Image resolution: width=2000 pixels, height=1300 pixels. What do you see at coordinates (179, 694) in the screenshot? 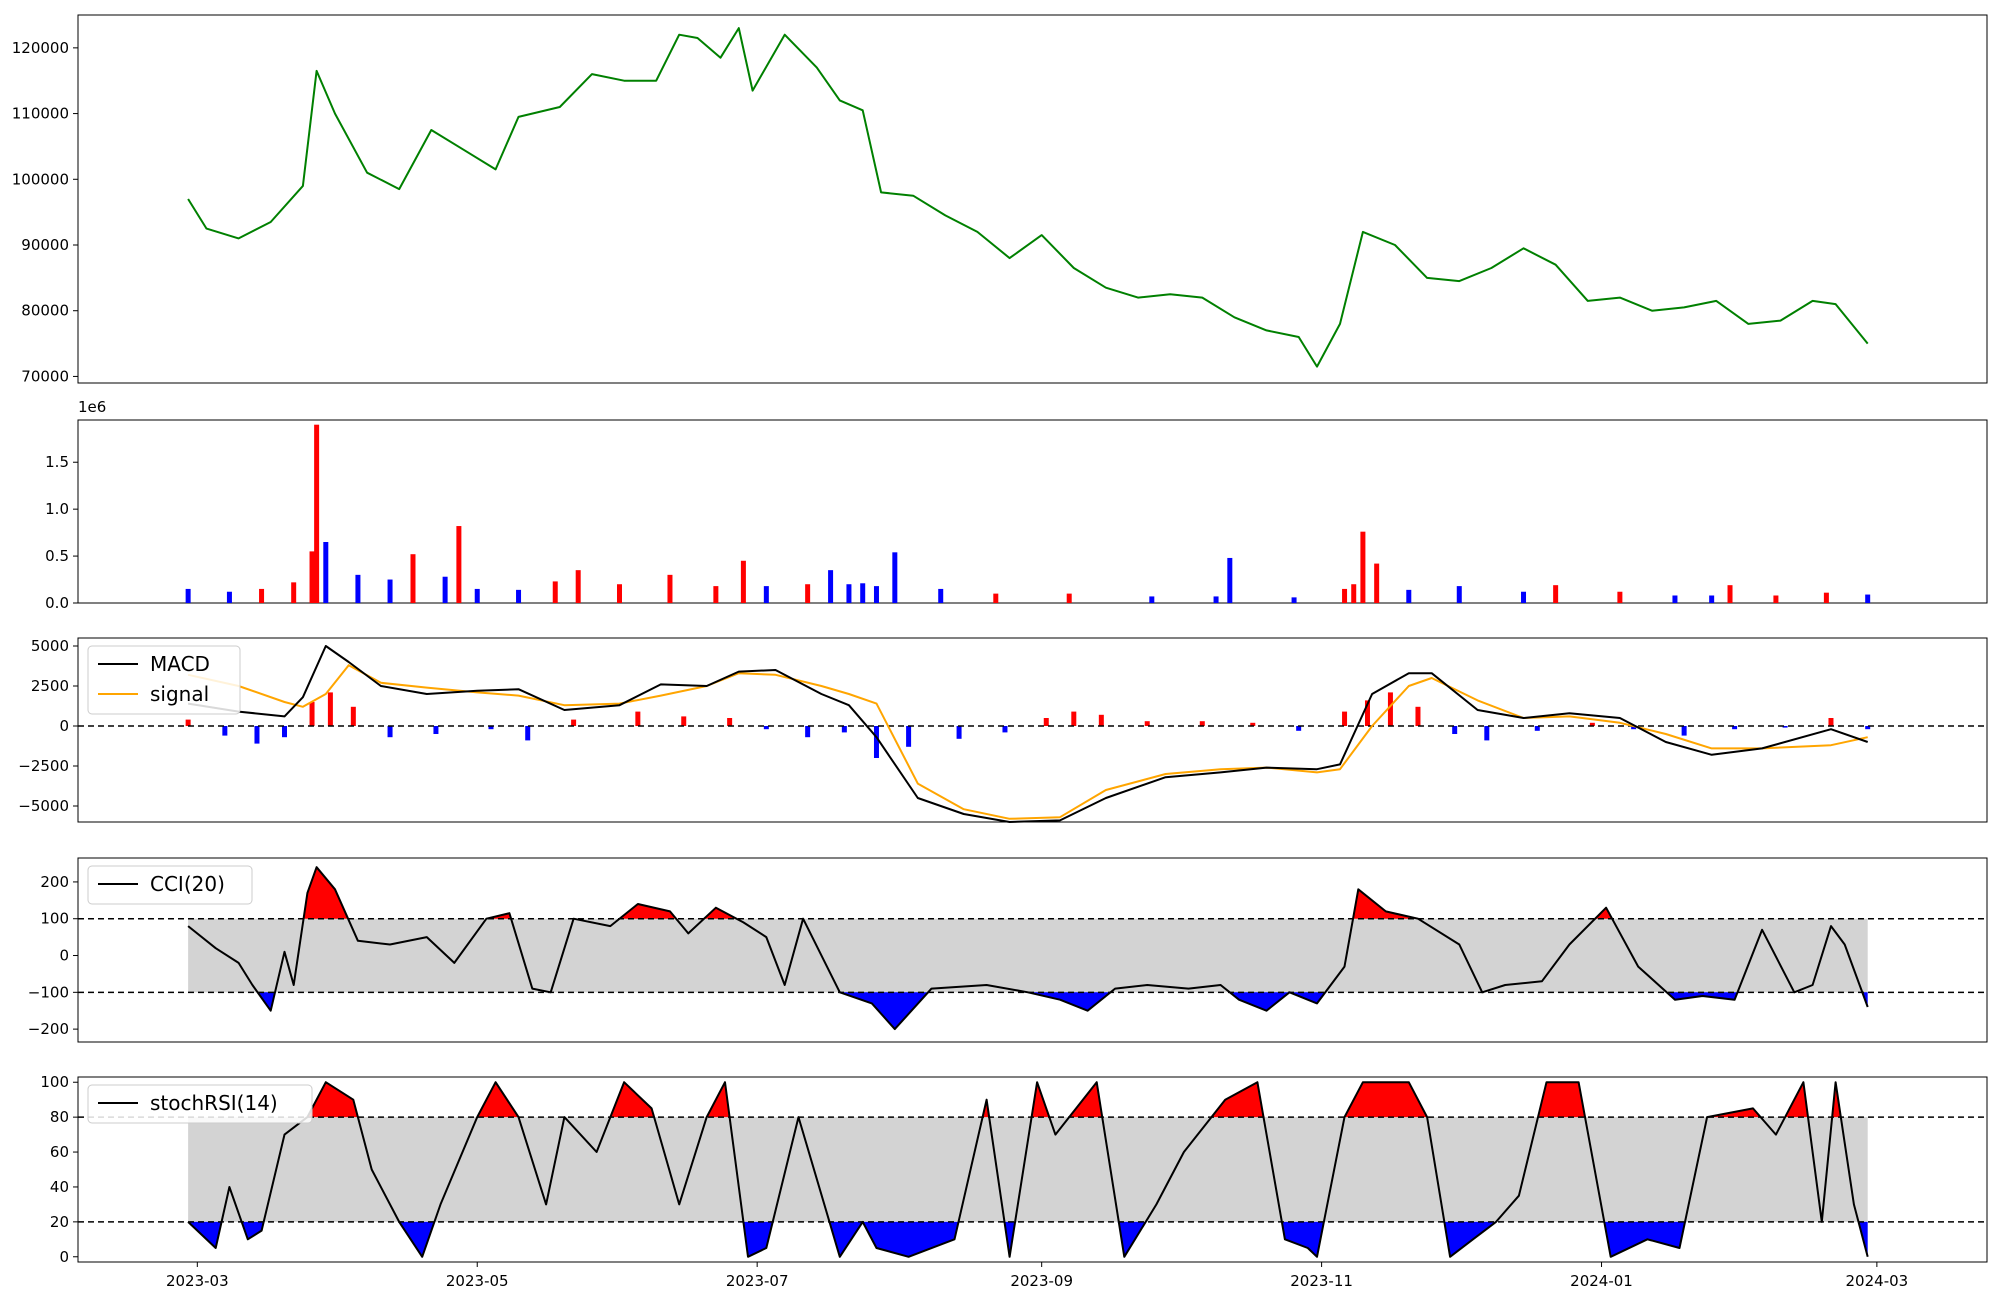
I see `legend-label: signal` at bounding box center [179, 694].